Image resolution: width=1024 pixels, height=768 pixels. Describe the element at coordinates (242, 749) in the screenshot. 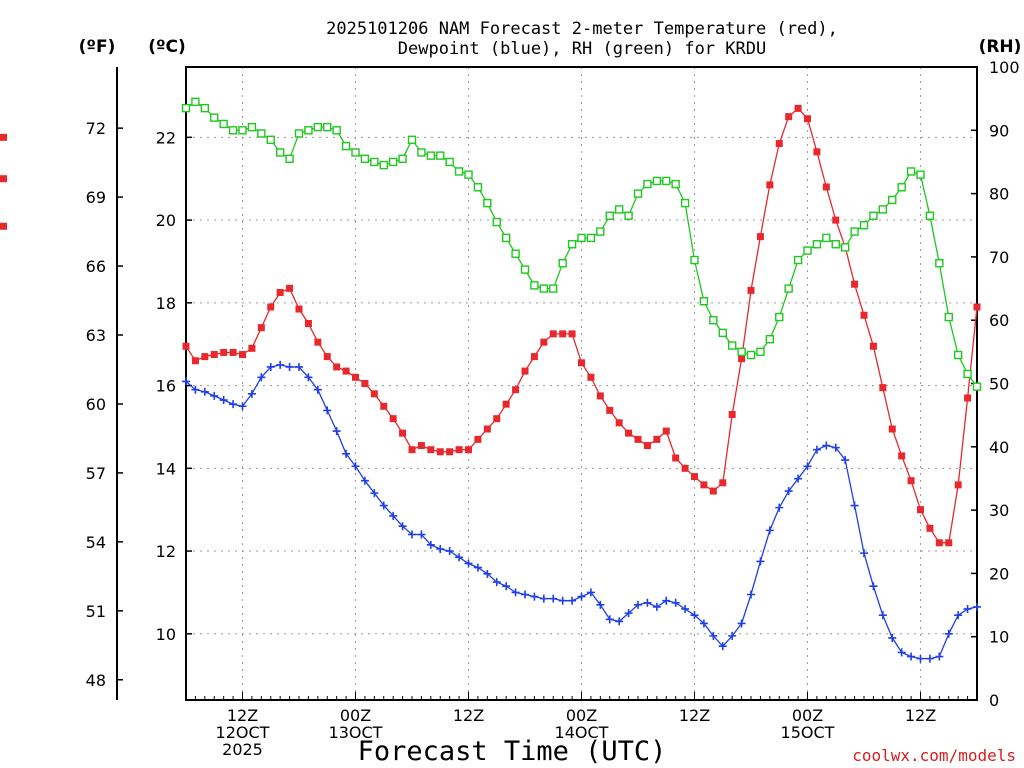

I see `x-tick-label: 2025` at that location.